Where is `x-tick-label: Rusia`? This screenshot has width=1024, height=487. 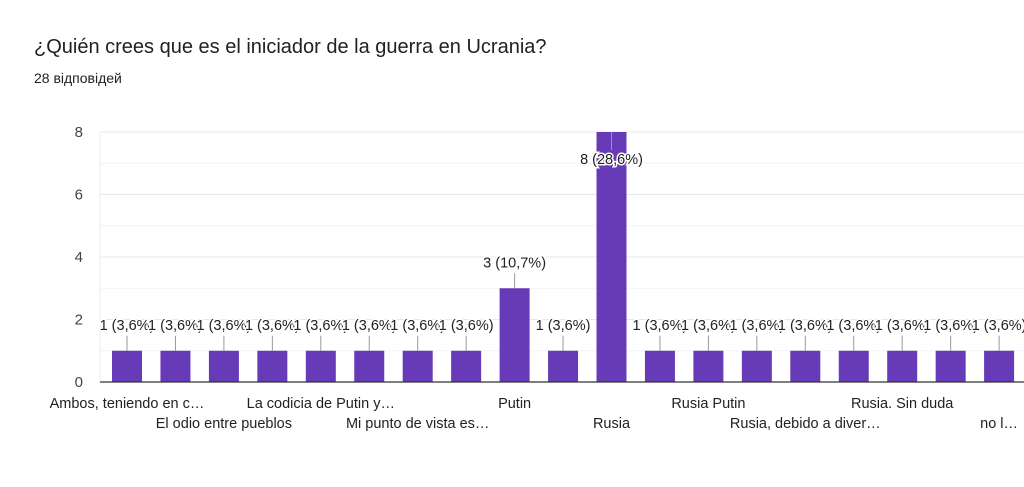 x-tick-label: Rusia is located at coordinates (612, 424).